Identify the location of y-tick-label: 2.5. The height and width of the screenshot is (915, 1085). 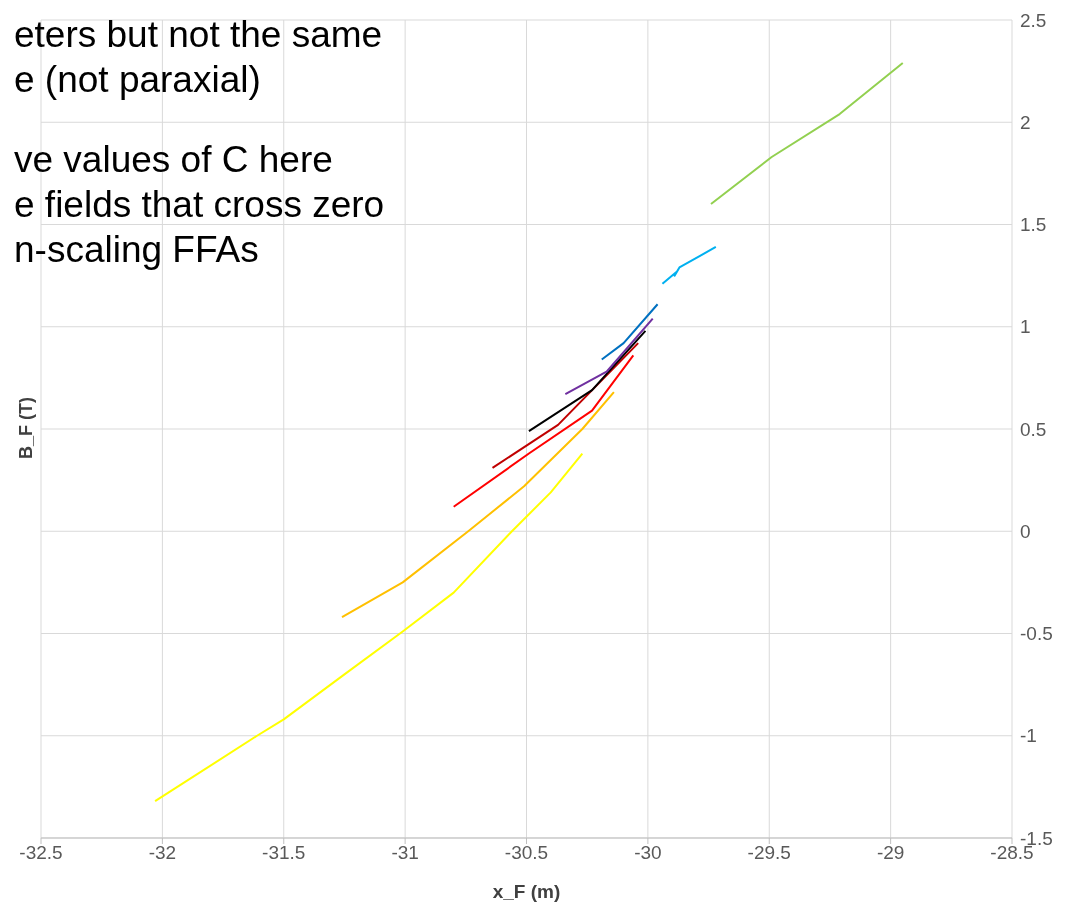
(1033, 20).